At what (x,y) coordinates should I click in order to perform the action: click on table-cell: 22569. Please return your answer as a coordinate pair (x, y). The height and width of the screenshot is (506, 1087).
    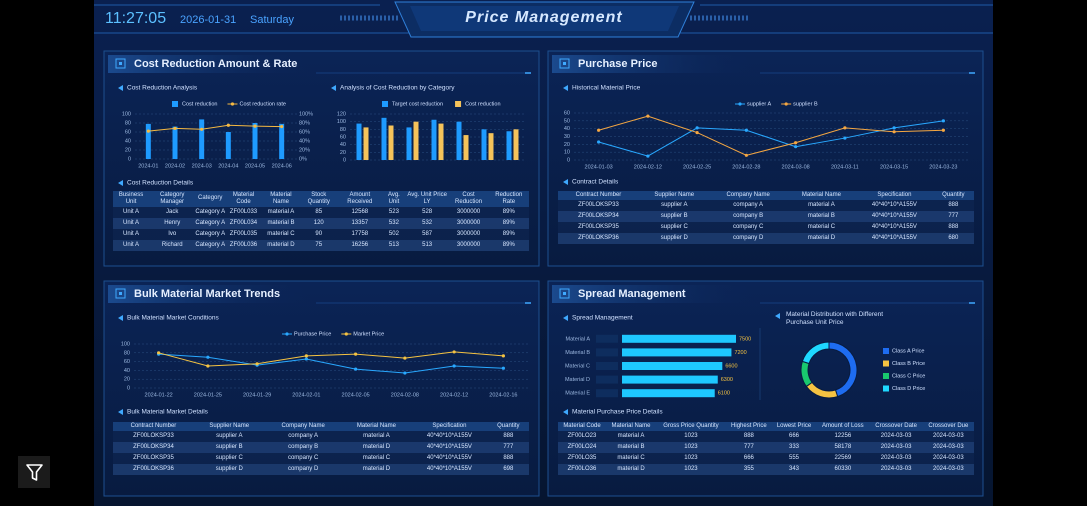
    Looking at the image, I should click on (843, 458).